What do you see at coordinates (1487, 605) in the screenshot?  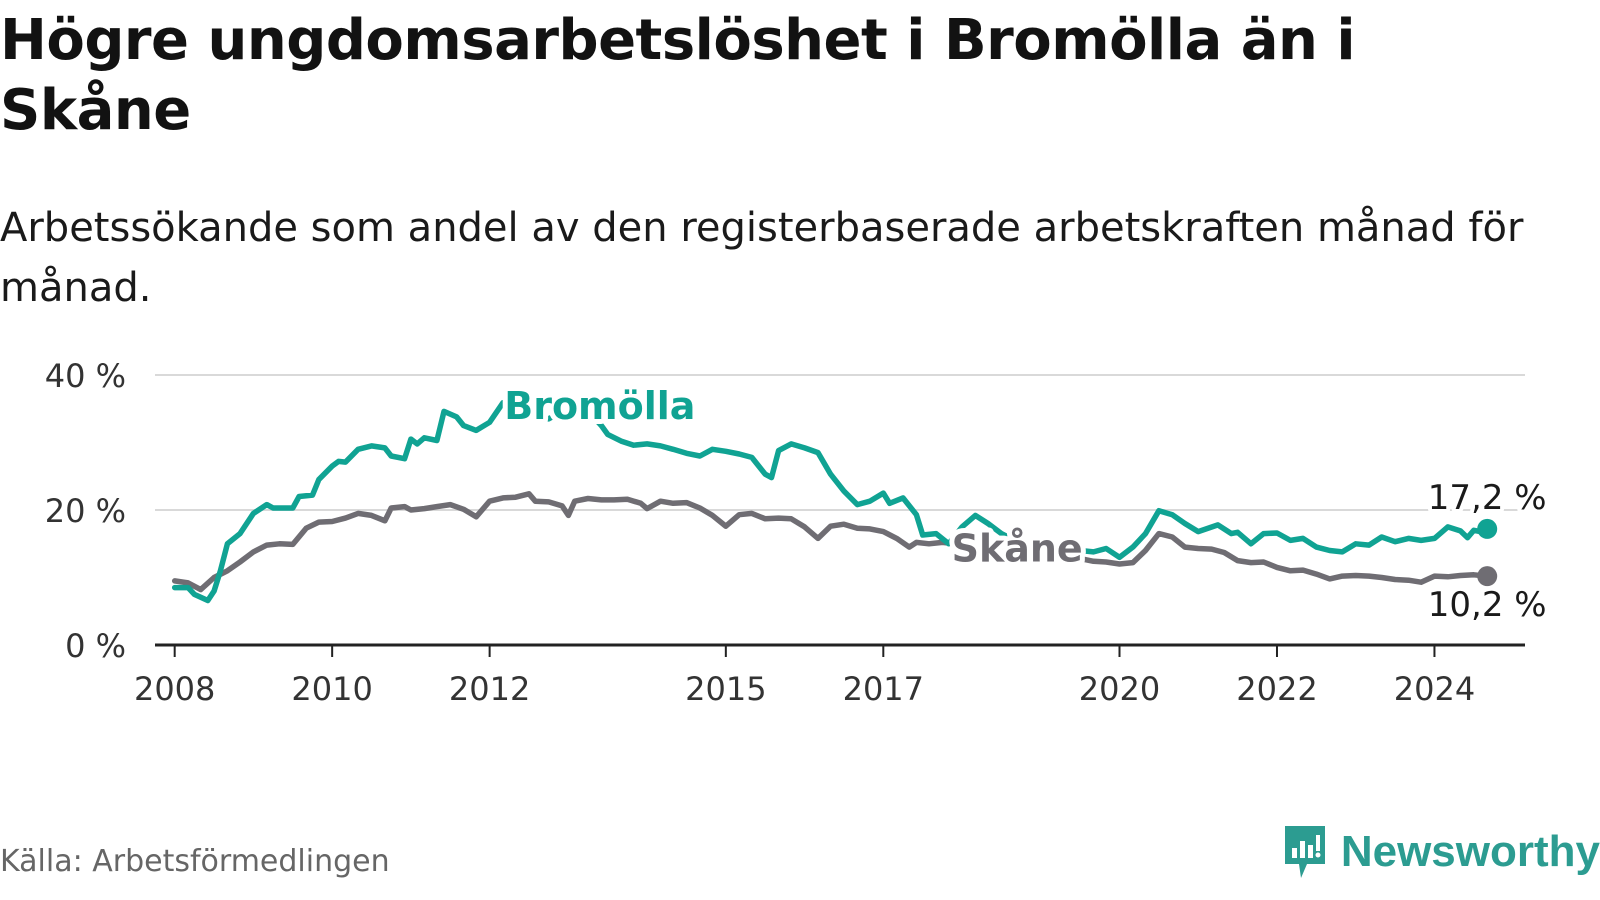 I see `end-value-label-skane: 10,2 %` at bounding box center [1487, 605].